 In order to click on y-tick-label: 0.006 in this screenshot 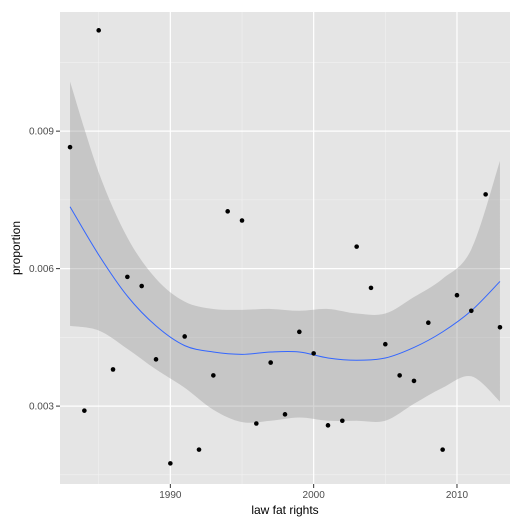, I will do `click(41, 269)`.